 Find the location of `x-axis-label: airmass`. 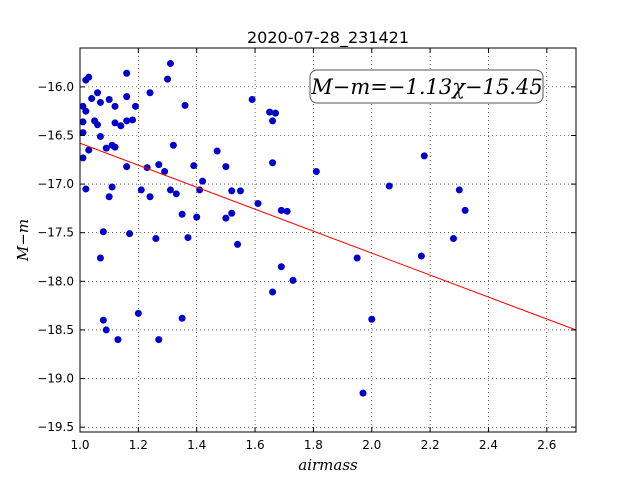

x-axis-label: airmass is located at coordinates (328, 465).